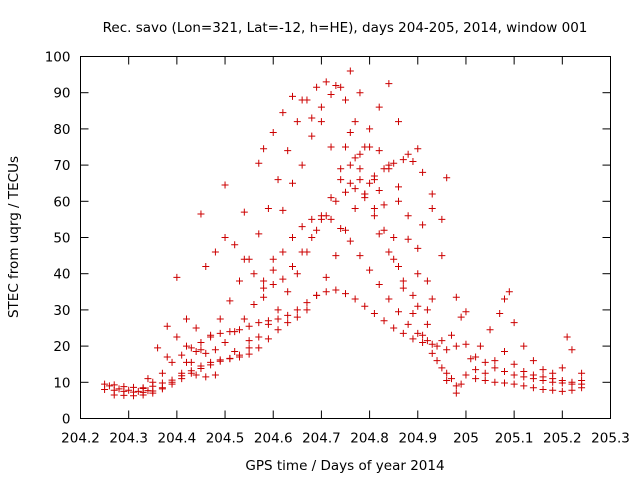  What do you see at coordinates (466, 439) in the screenshot?
I see `x-tick-label: 205` at bounding box center [466, 439].